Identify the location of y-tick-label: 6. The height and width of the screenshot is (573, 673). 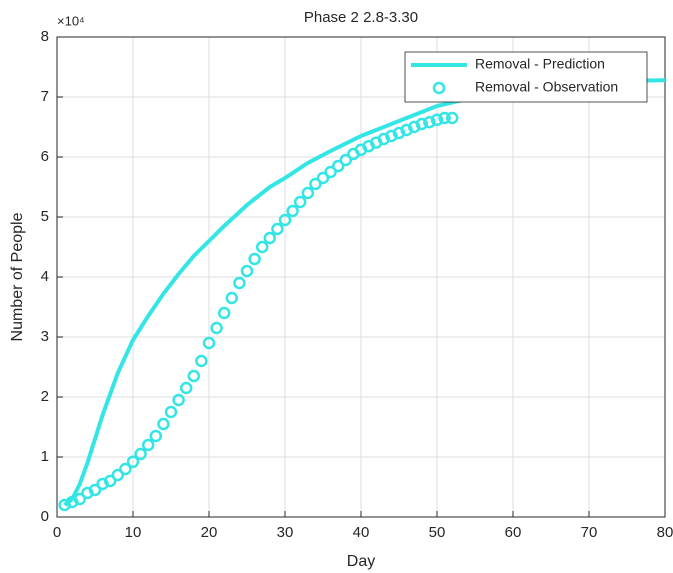
(45, 156).